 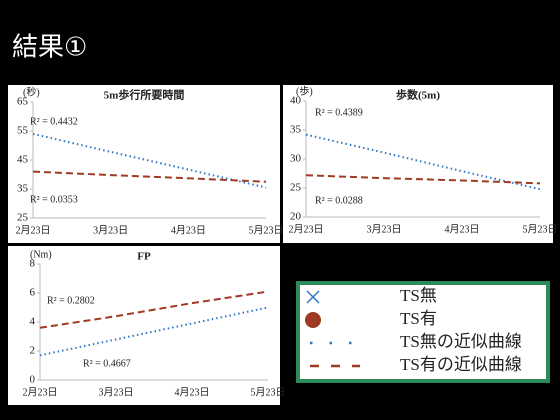 I want to click on chart-title: FP, so click(x=144, y=257).